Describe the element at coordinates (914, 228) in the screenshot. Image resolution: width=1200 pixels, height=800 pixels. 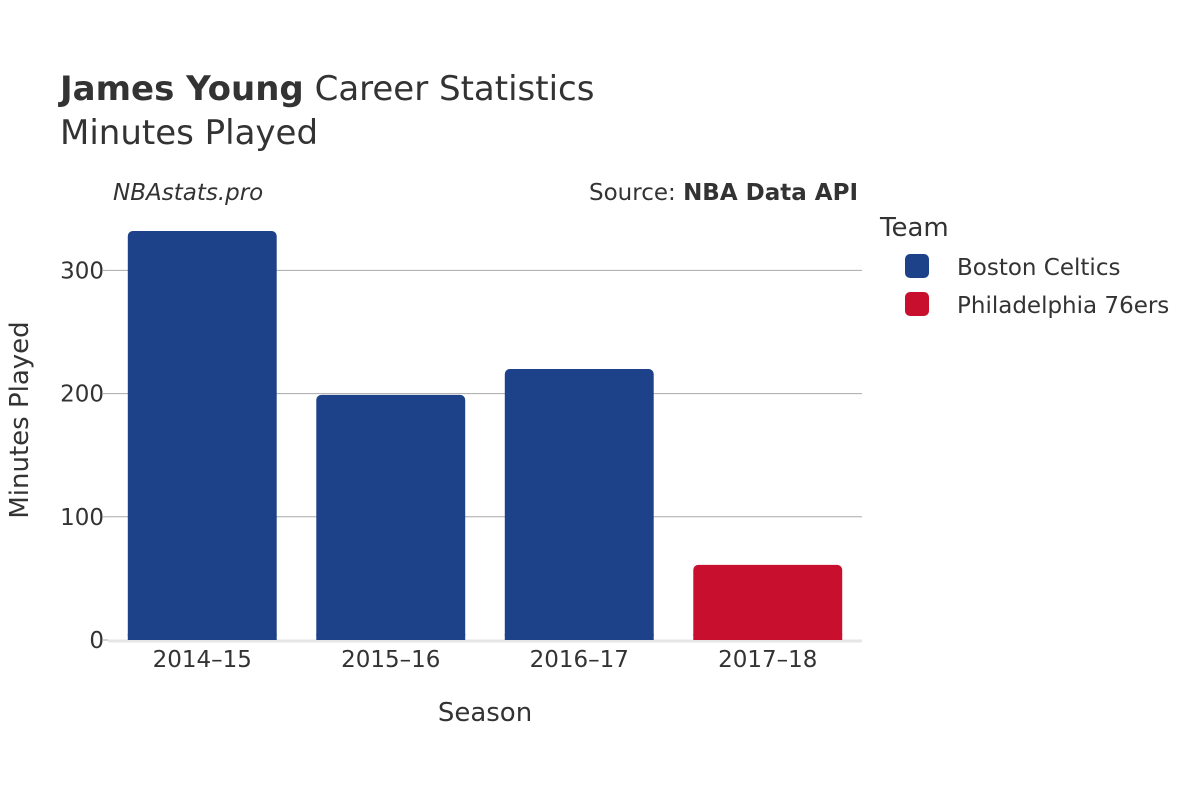
I see `legend-title: Team` at that location.